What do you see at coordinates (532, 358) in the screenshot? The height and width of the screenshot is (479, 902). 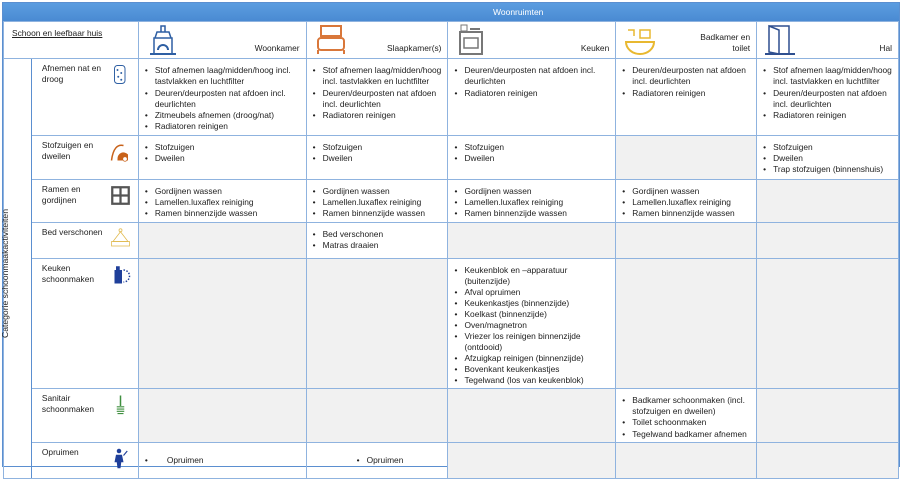 I see `task-item: Afzuigkap reinigen (binnenzijde)` at bounding box center [532, 358].